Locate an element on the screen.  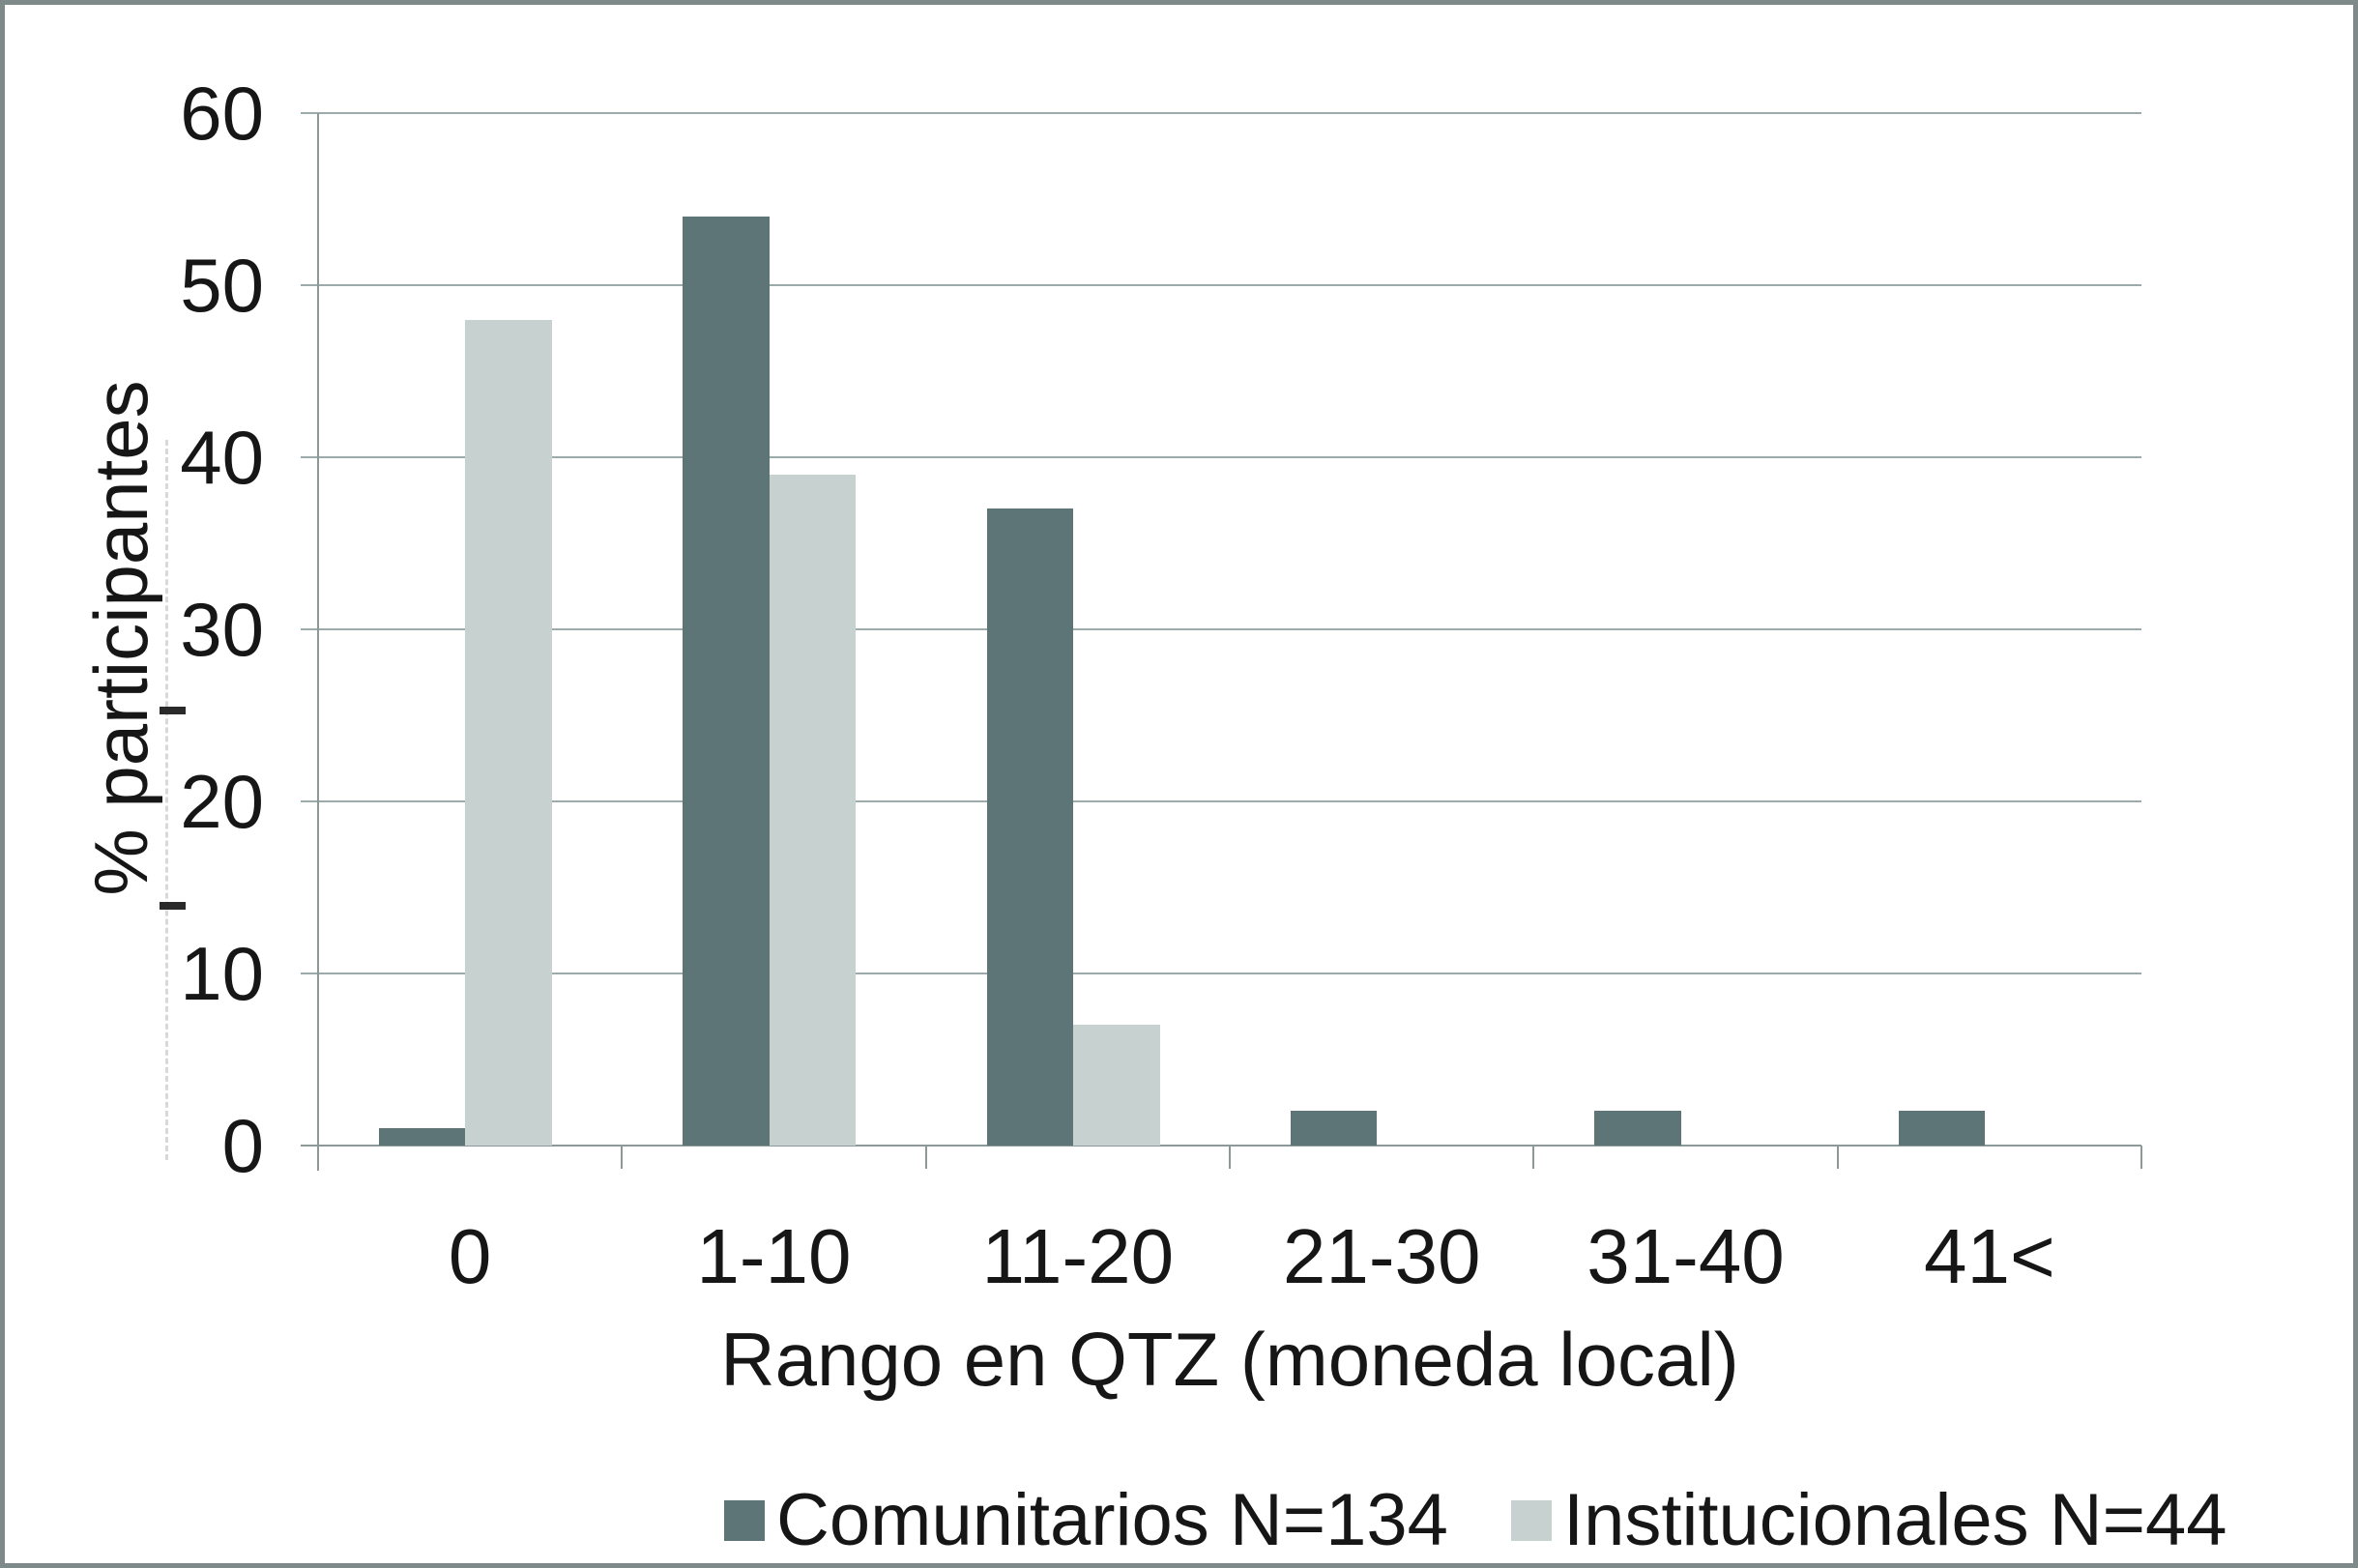
legend-item-comunitarios: Comunitarios N=134 is located at coordinates (1086, 1520).